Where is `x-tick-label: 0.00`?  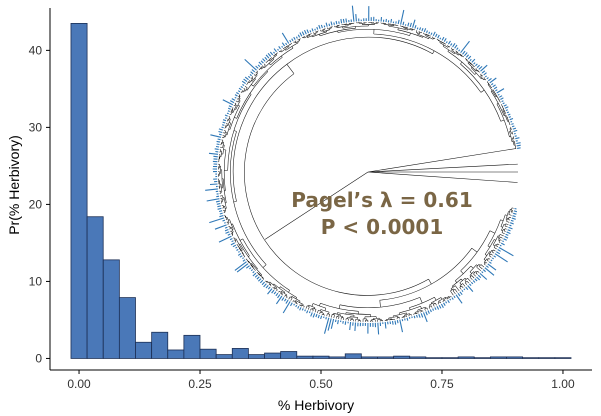 x-tick-label: 0.00 is located at coordinates (79, 384).